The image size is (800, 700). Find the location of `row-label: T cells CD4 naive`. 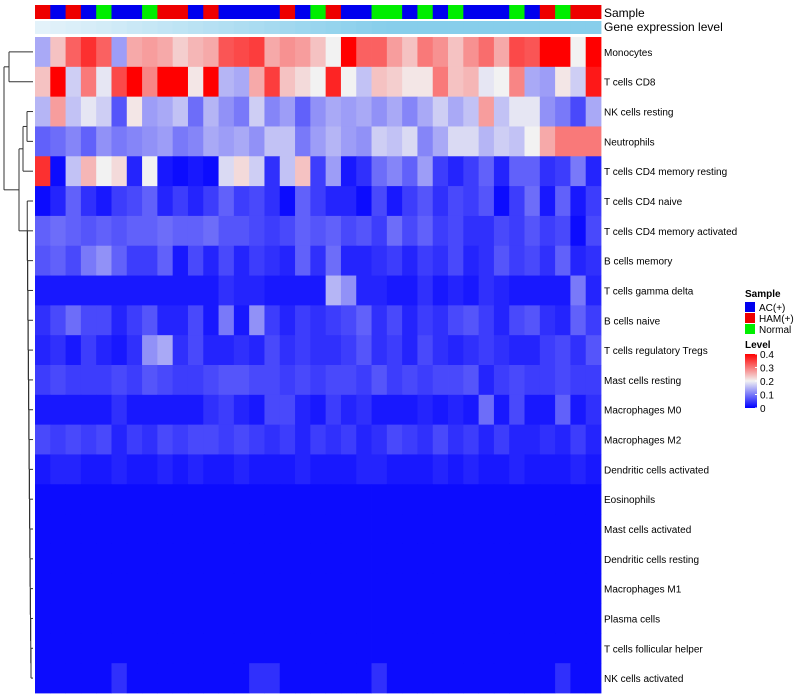

row-label: T cells CD4 naive is located at coordinates (643, 202).